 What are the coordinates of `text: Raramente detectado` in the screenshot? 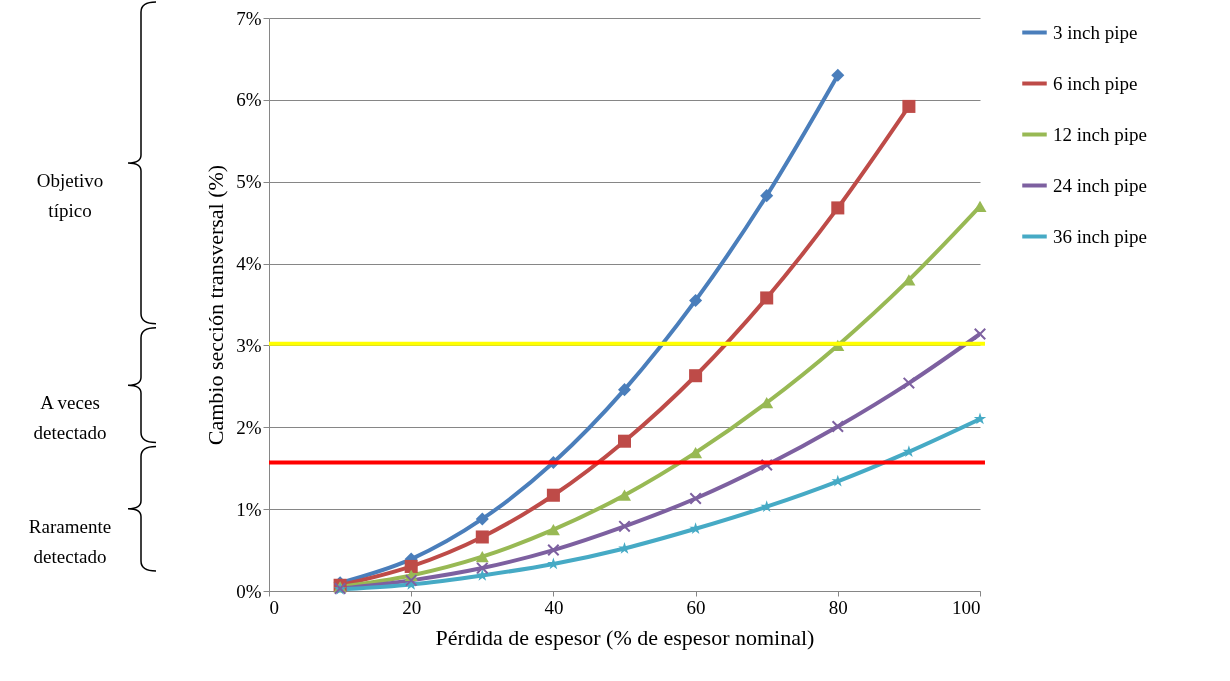 It's located at (70, 541).